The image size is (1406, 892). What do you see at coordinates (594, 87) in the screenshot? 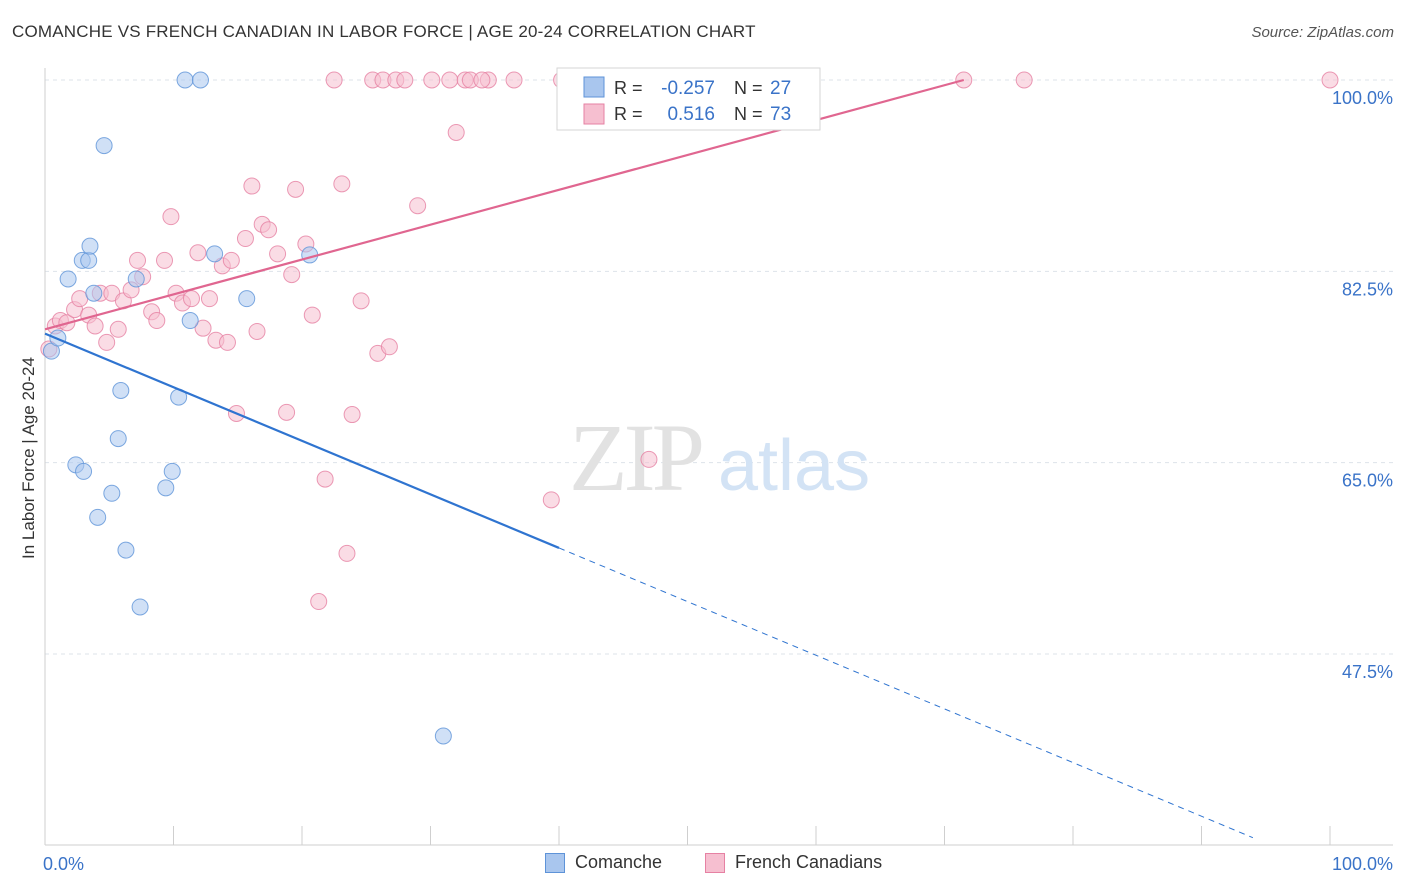
I see `stats-swatch-comanche` at bounding box center [594, 87].